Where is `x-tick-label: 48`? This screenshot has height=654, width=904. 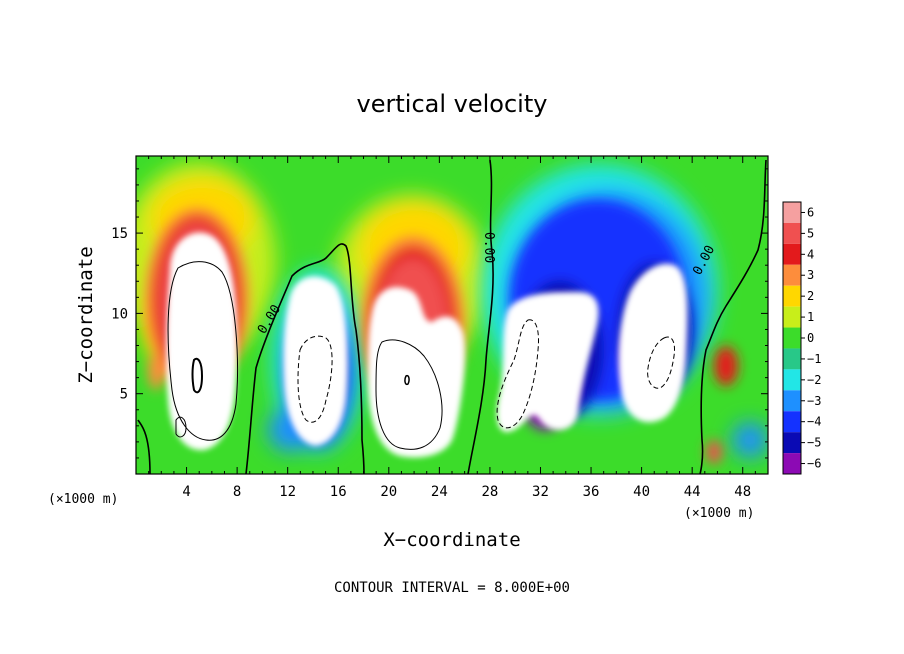 x-tick-label: 48 is located at coordinates (742, 492).